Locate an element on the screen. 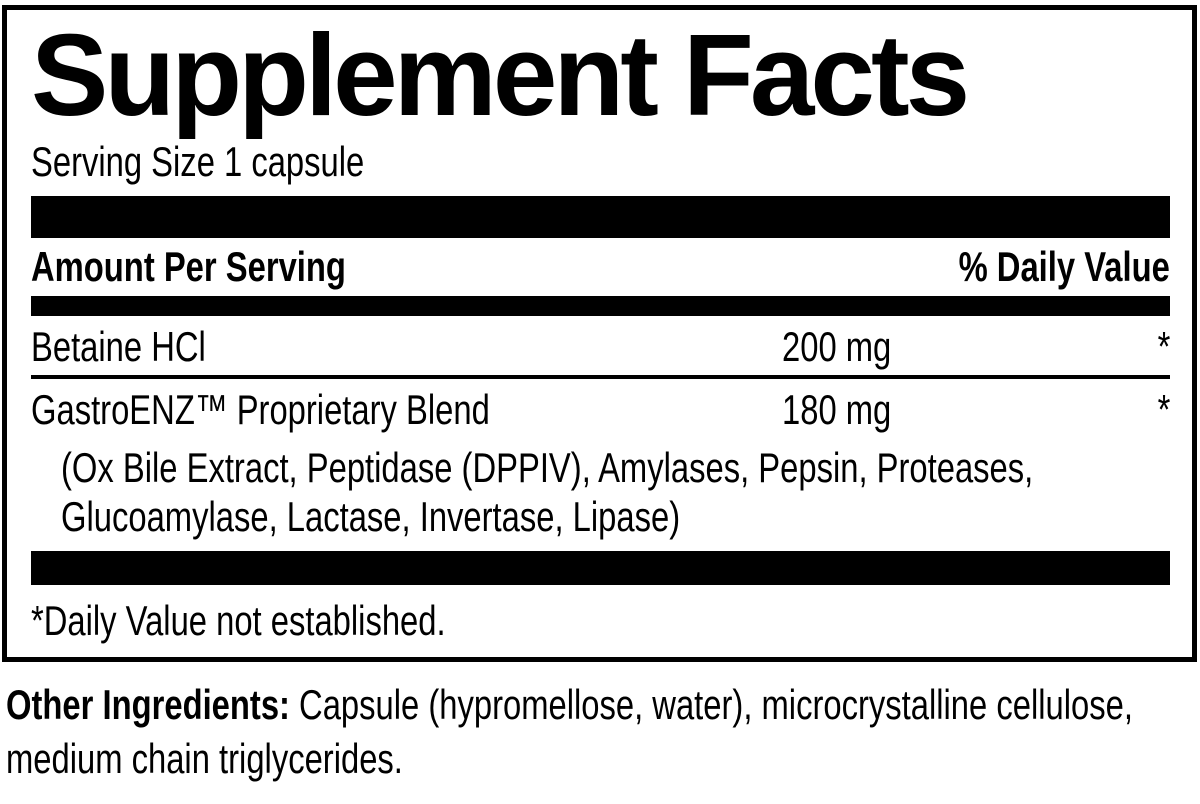 The width and height of the screenshot is (1200, 804). serving-size-text: Serving Size 1 capsule is located at coordinates (198, 162).